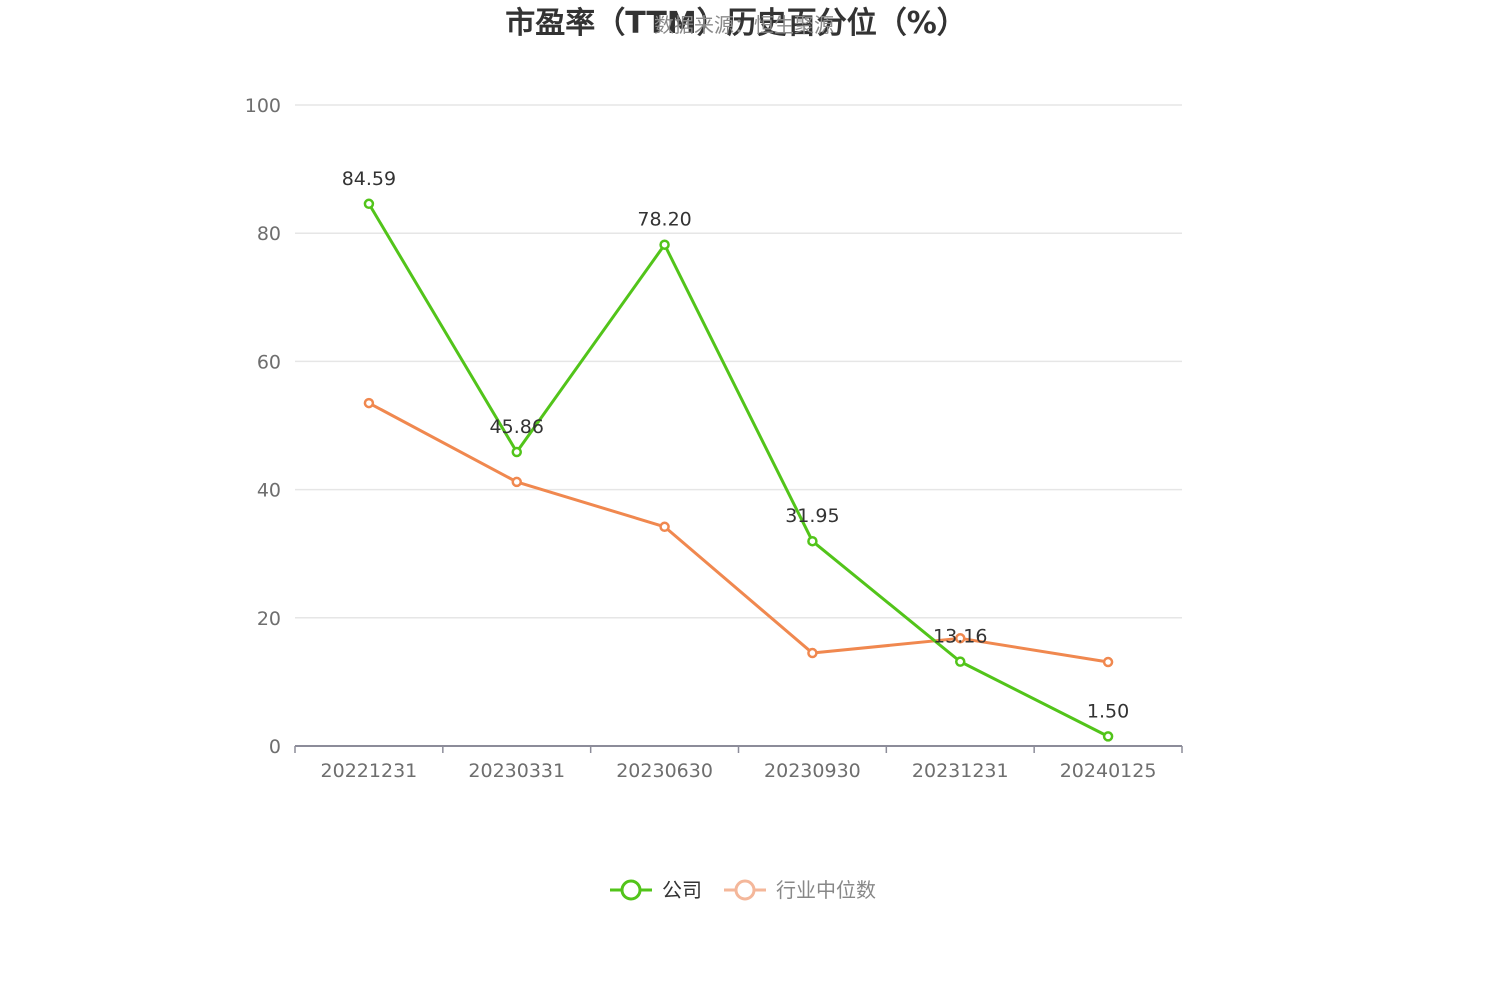 This screenshot has width=1489, height=1004. I want to click on chart-title: 市盈率（TTM）历史百分位（%）, so click(736, 23).